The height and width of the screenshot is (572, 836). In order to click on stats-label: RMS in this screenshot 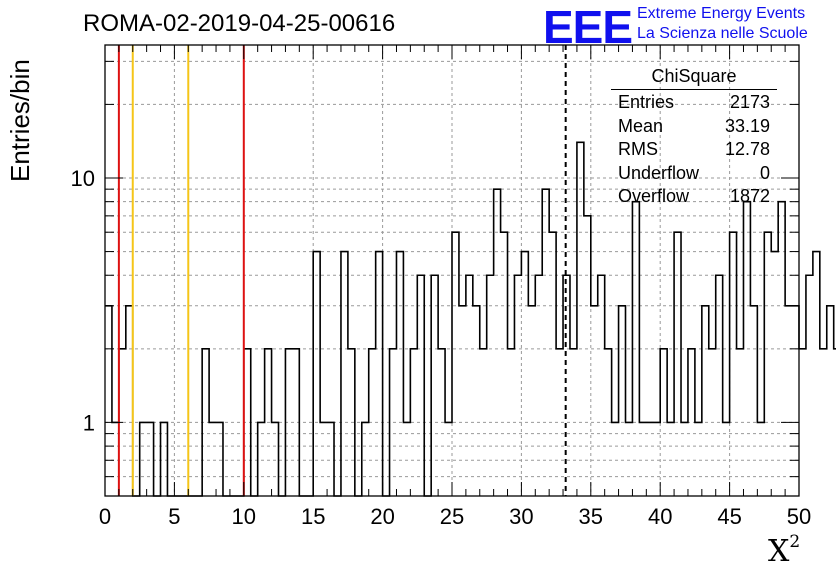, I will do `click(638, 149)`.